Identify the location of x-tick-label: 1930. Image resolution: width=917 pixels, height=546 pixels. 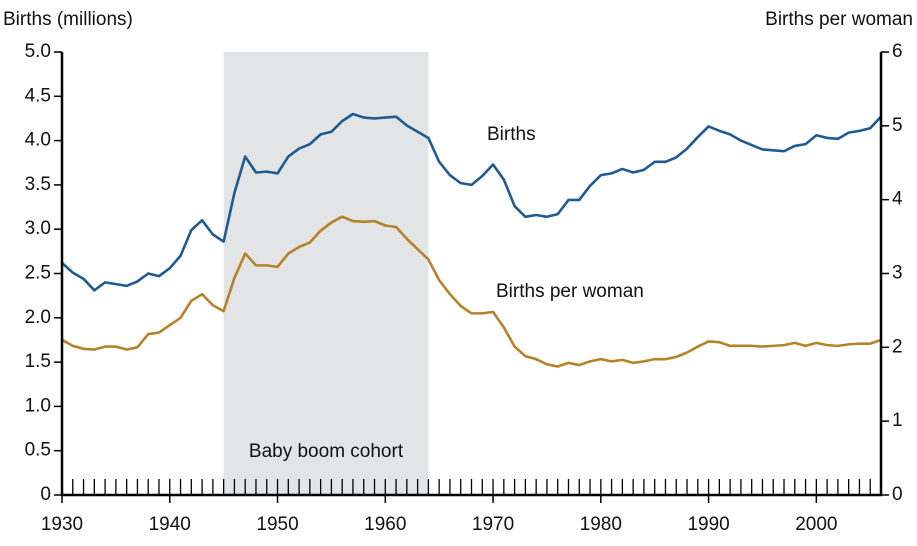
(62, 524).